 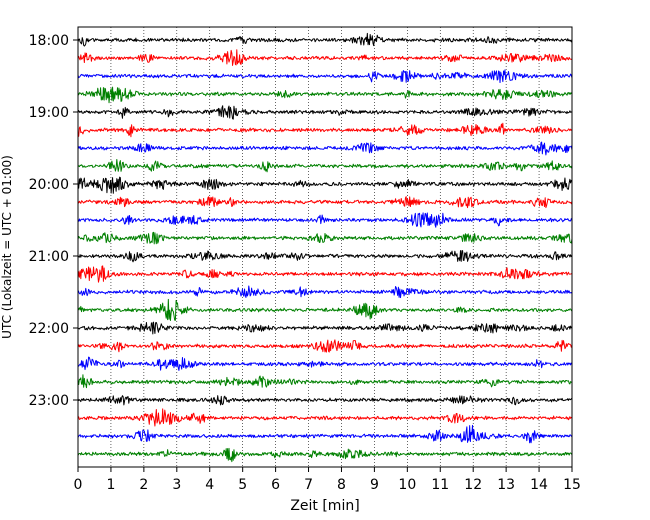 I want to click on x-tick-label: 12, so click(x=473, y=485).